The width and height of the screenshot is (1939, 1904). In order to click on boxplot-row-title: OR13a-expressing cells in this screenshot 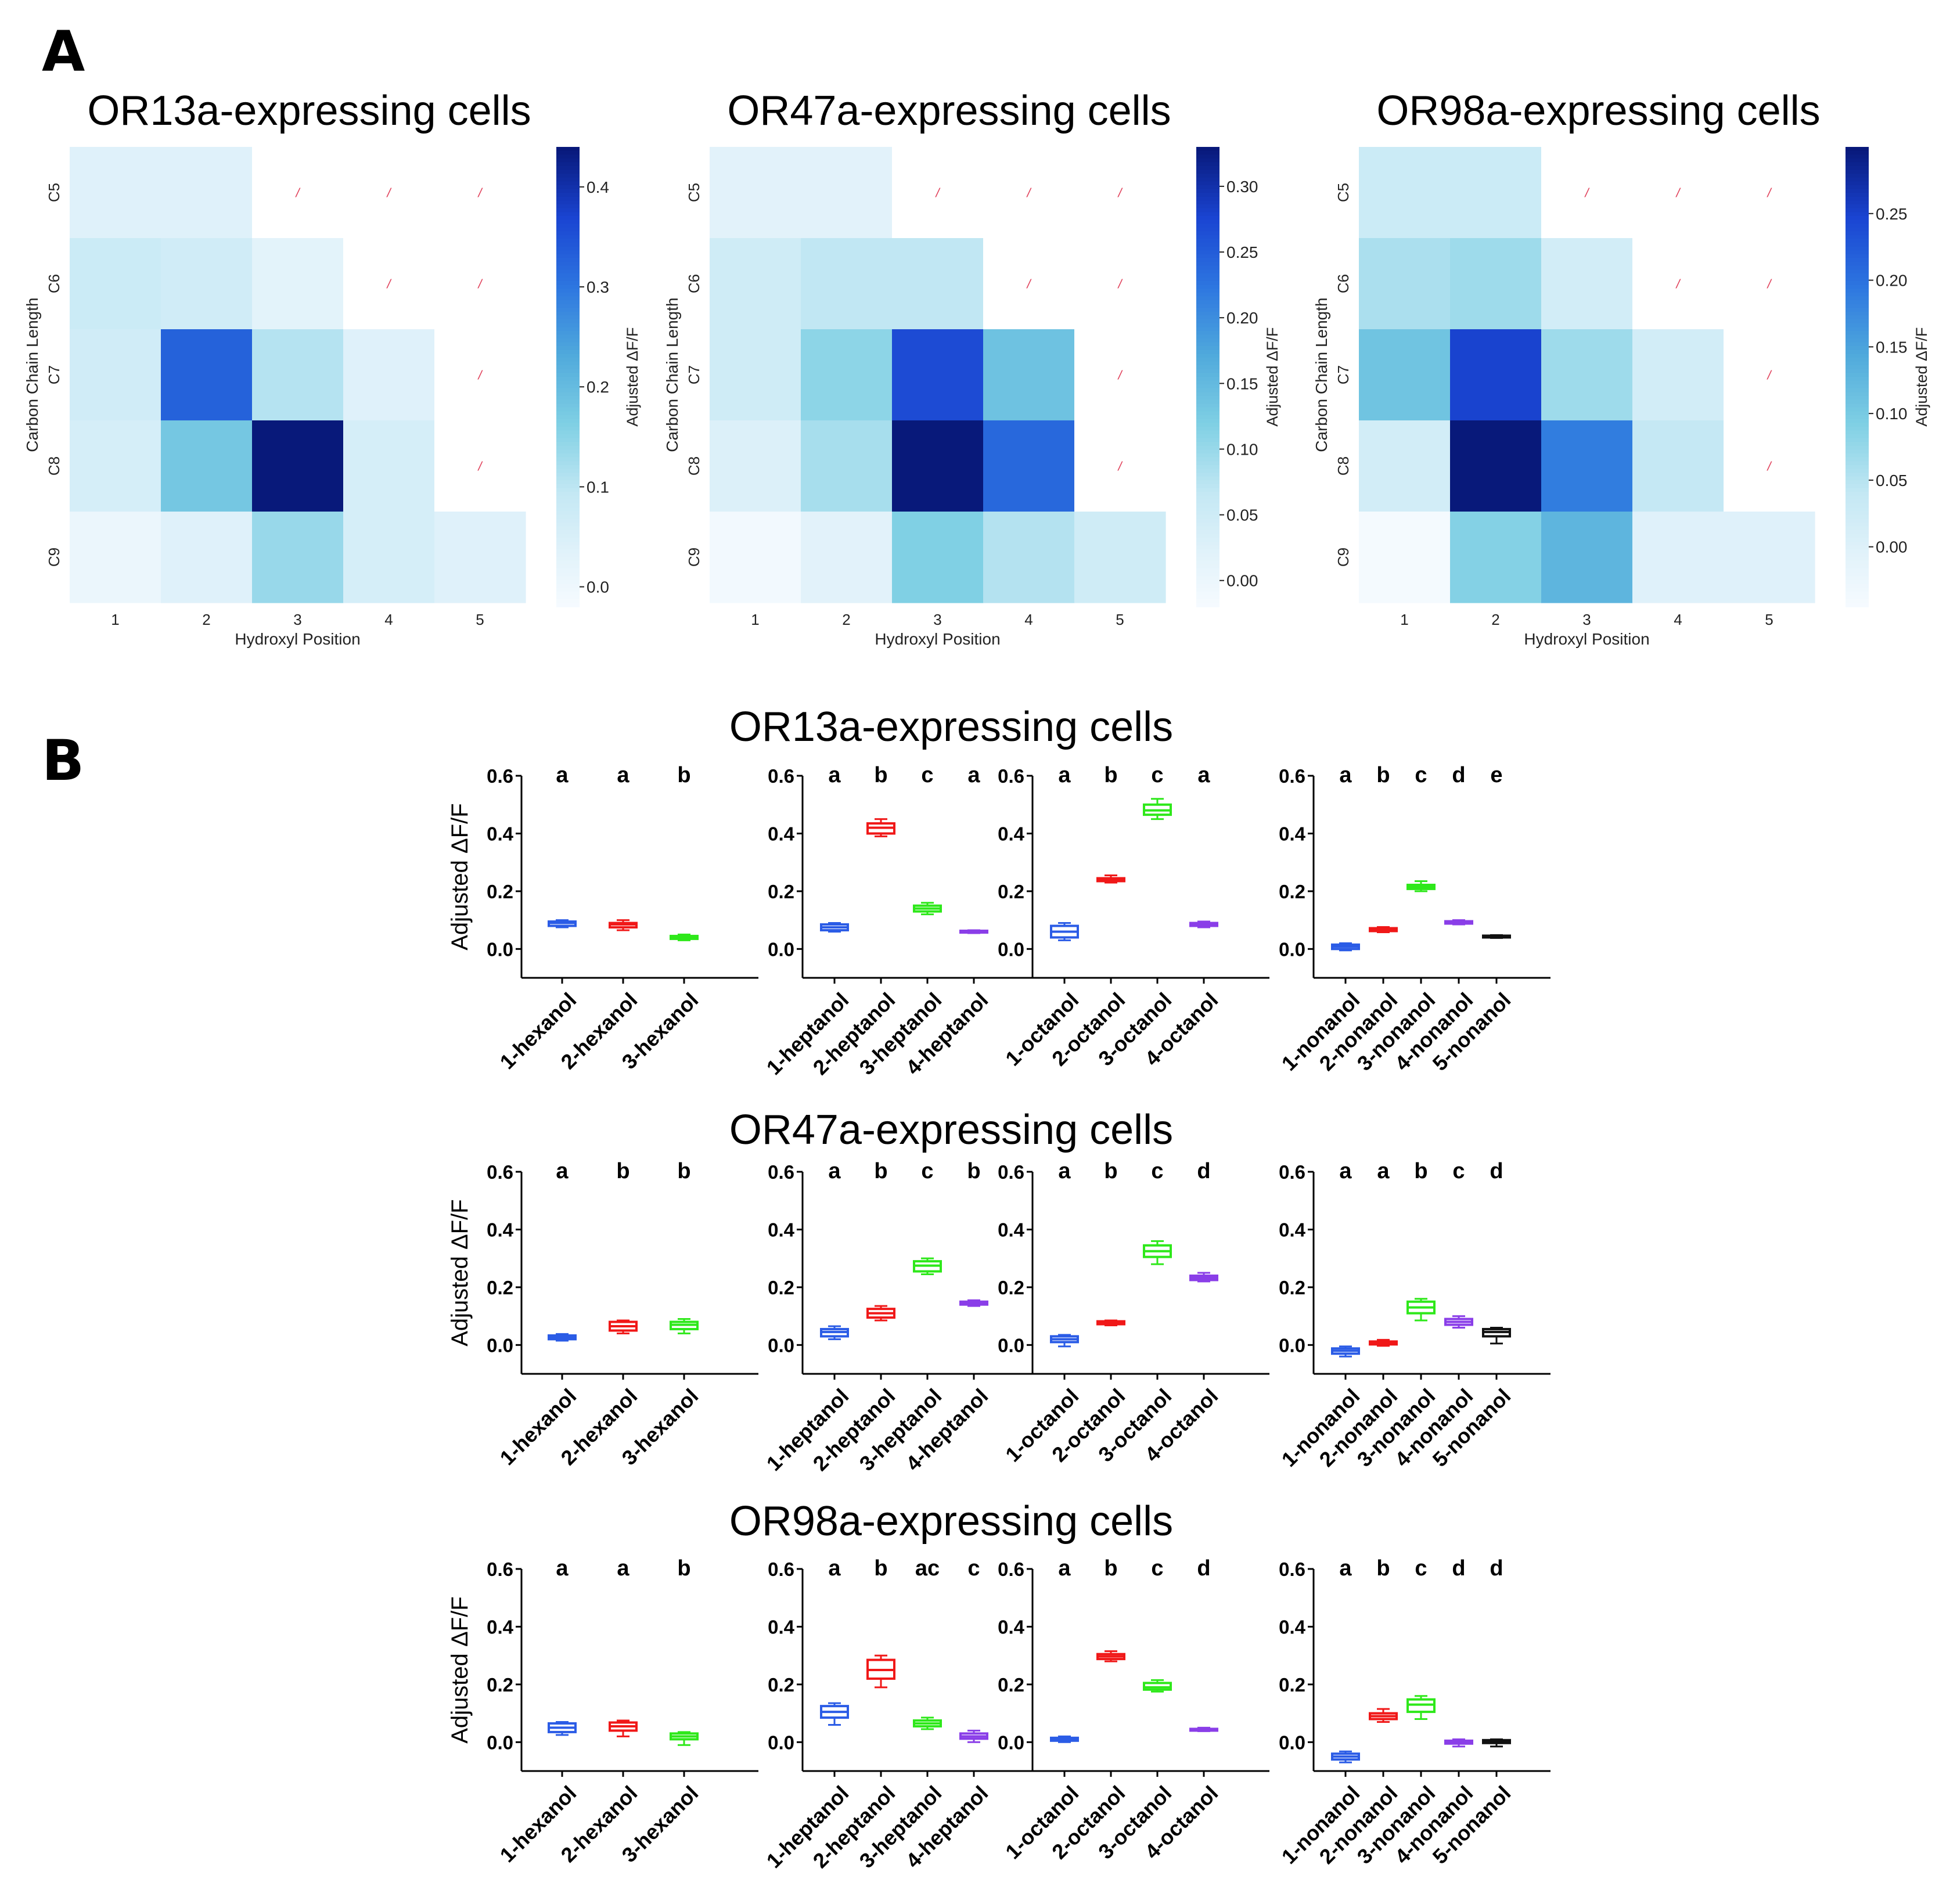, I will do `click(951, 727)`.